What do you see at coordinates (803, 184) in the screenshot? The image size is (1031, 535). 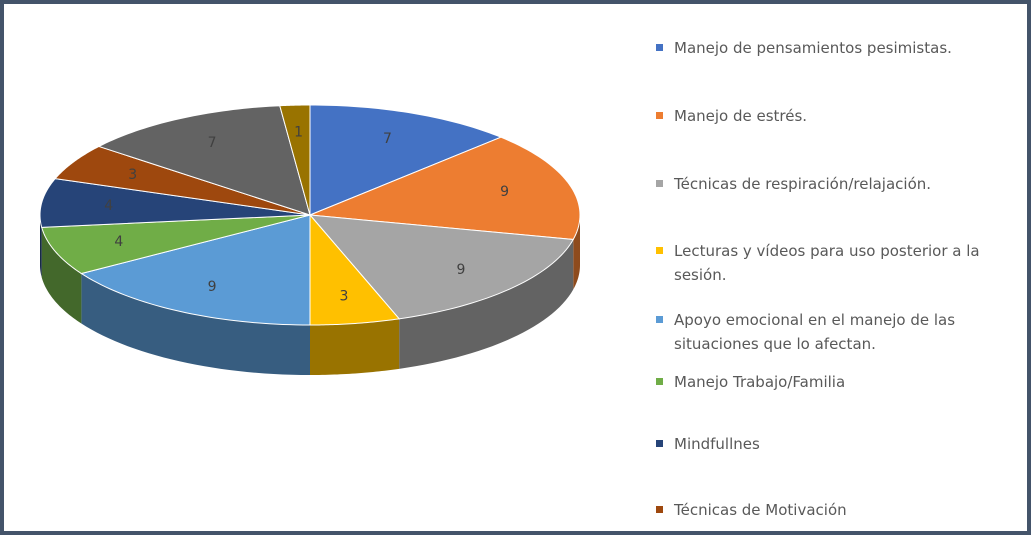 I see `legend-label: Técnicas de respiración/relajación.` at bounding box center [803, 184].